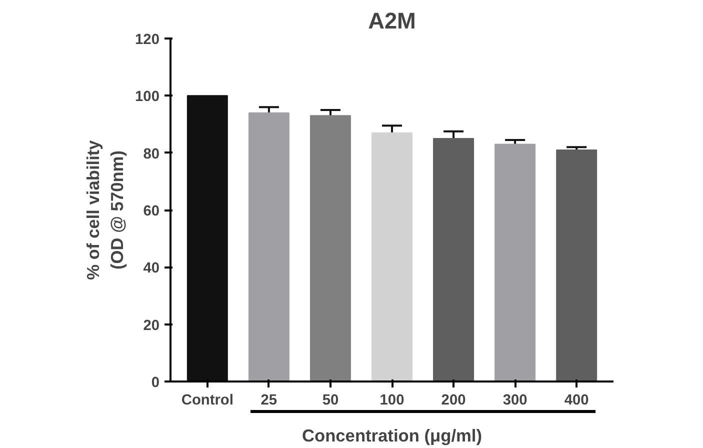  I want to click on x-tick-label: Control, so click(207, 400).